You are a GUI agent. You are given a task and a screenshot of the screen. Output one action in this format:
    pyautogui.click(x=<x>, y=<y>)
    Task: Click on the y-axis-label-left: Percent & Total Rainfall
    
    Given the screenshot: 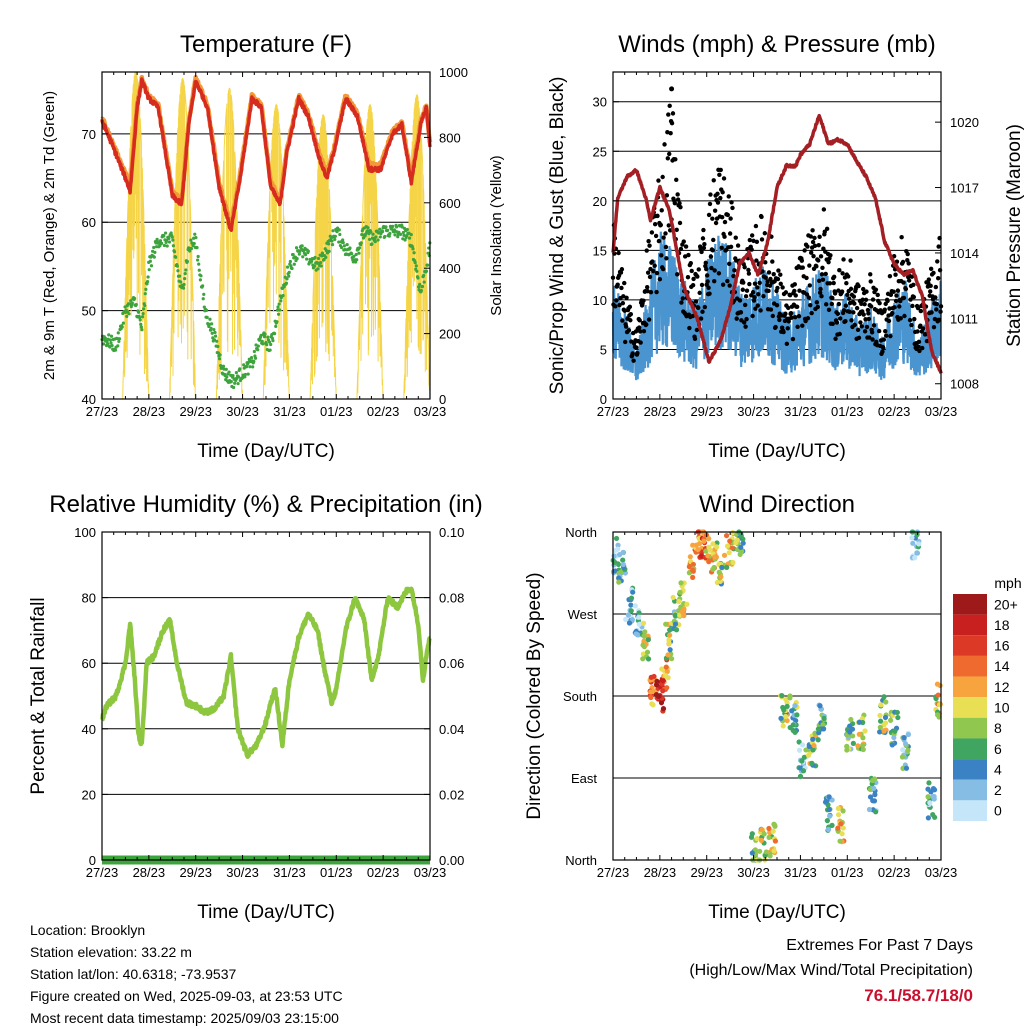 What is the action you would take?
    pyautogui.click(x=38, y=695)
    